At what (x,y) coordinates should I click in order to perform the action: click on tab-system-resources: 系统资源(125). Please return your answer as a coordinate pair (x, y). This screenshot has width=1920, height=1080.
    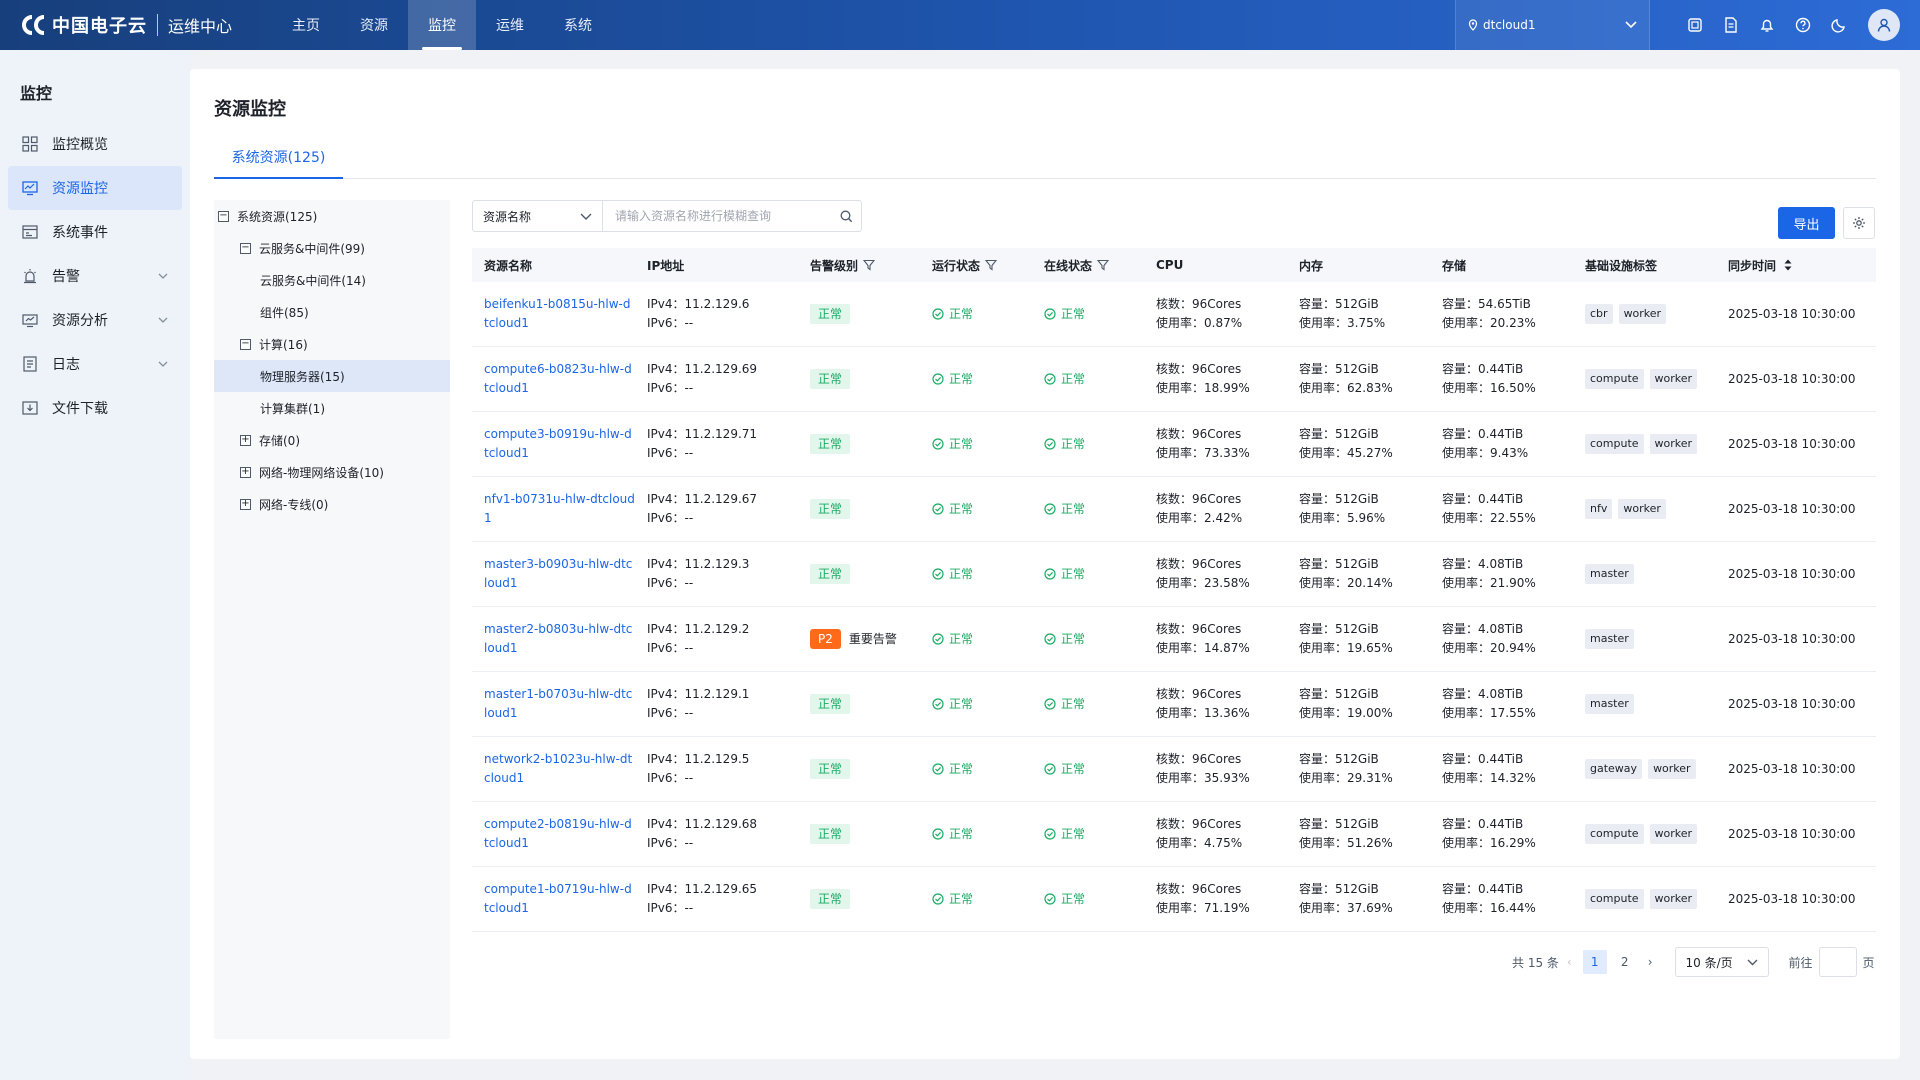
    Looking at the image, I should click on (278, 163).